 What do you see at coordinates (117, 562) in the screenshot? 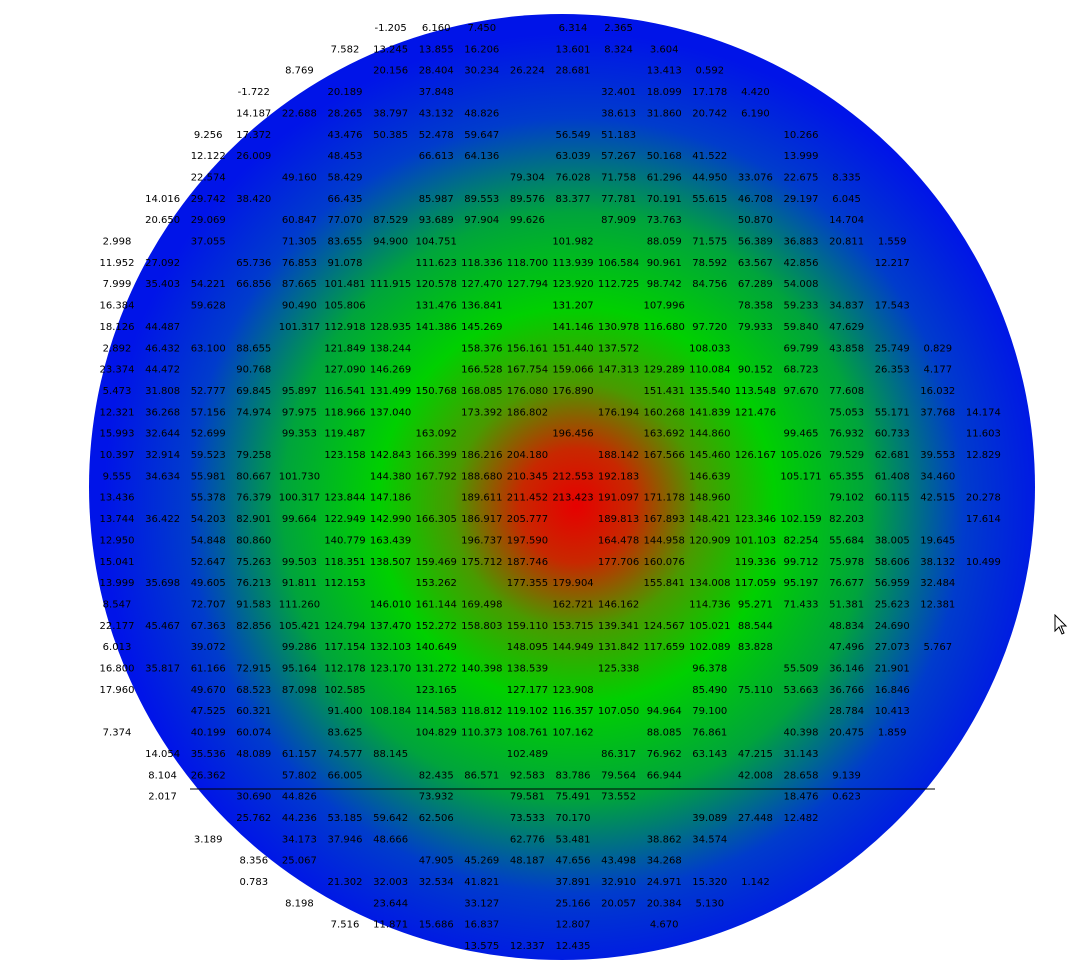
I see `cell-value: 15.041` at bounding box center [117, 562].